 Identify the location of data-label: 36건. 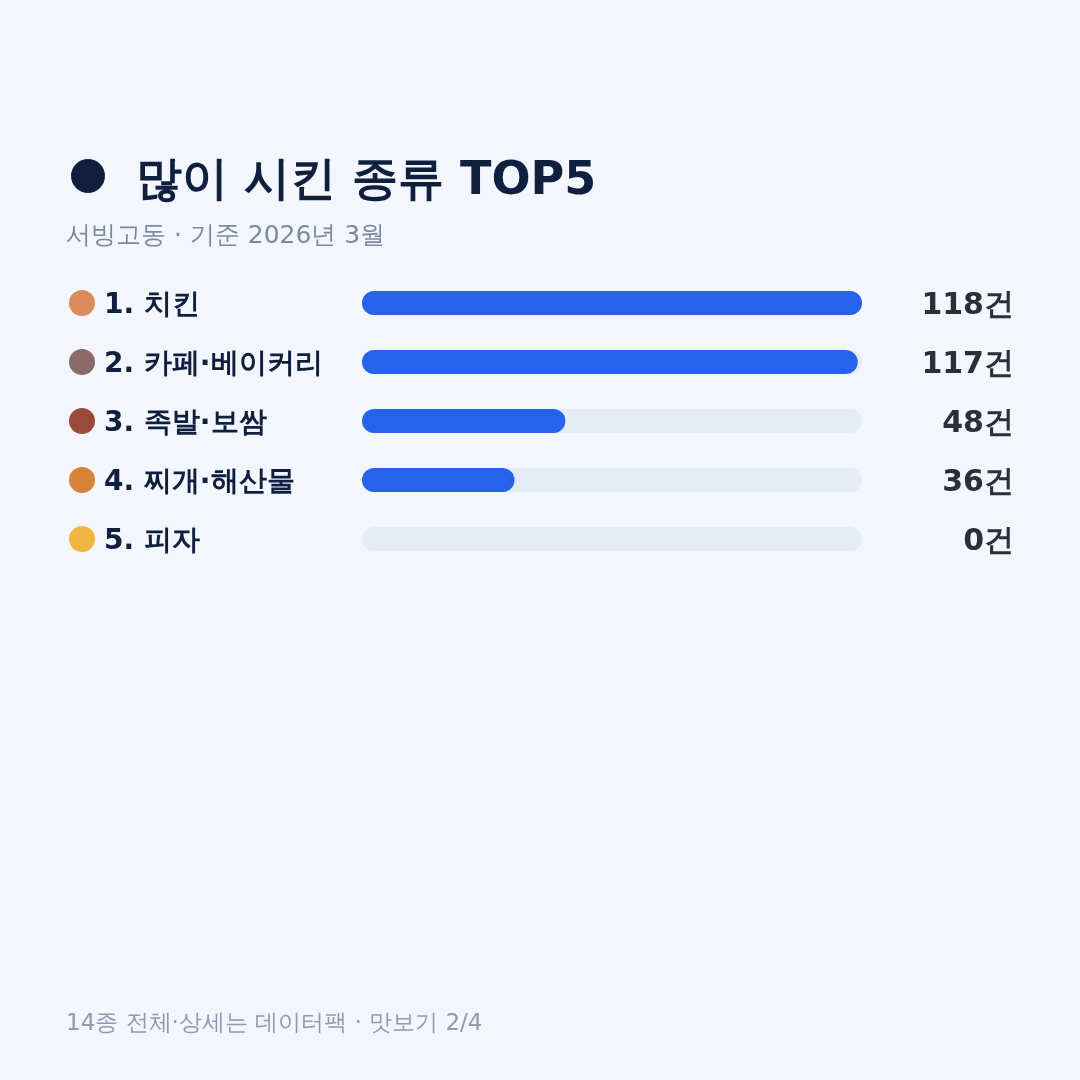
(978, 480).